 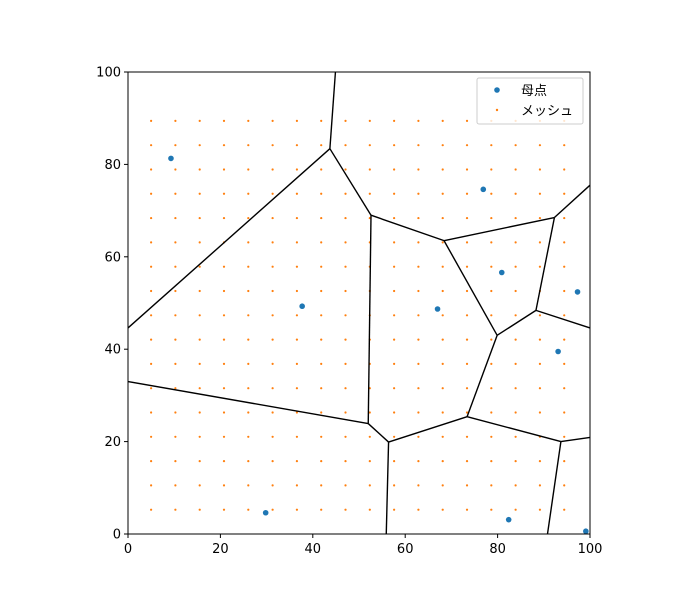 I want to click on legend-marker-seed-points, so click(x=497, y=90).